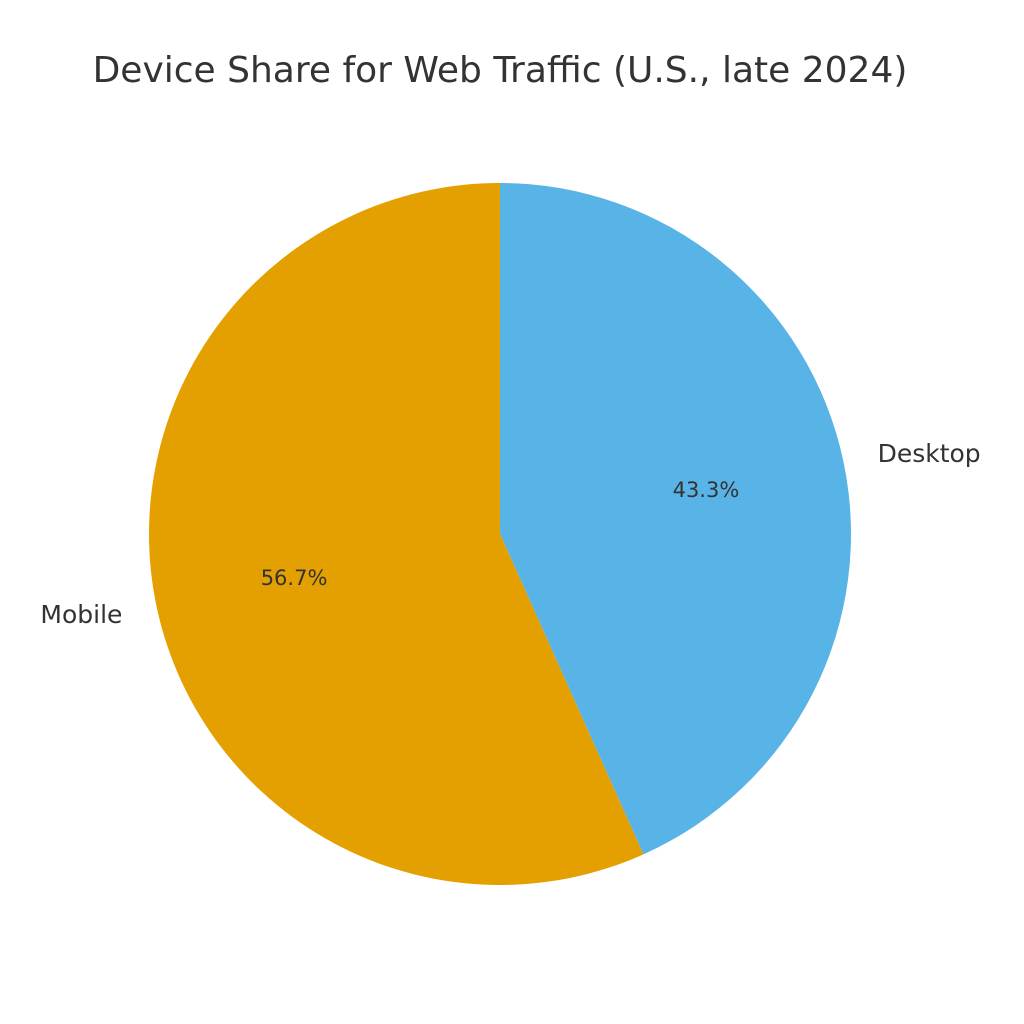 The width and height of the screenshot is (1024, 1024). What do you see at coordinates (929, 453) in the screenshot?
I see `category-label-desktop: Desktop` at bounding box center [929, 453].